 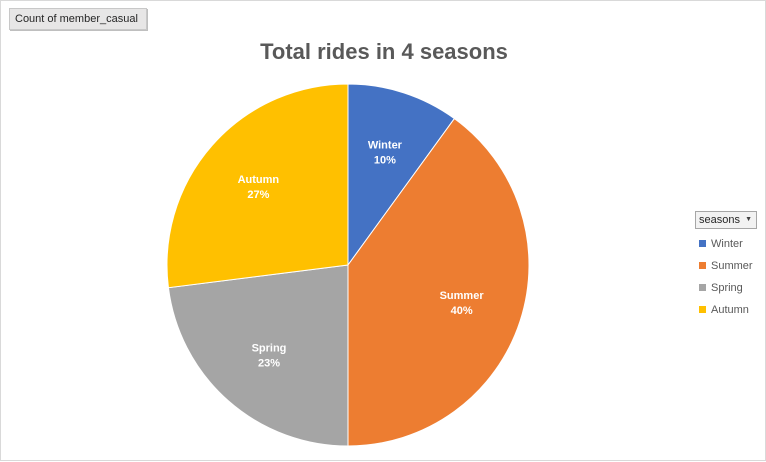 What do you see at coordinates (258, 195) in the screenshot?
I see `slice-percent-label: 27%` at bounding box center [258, 195].